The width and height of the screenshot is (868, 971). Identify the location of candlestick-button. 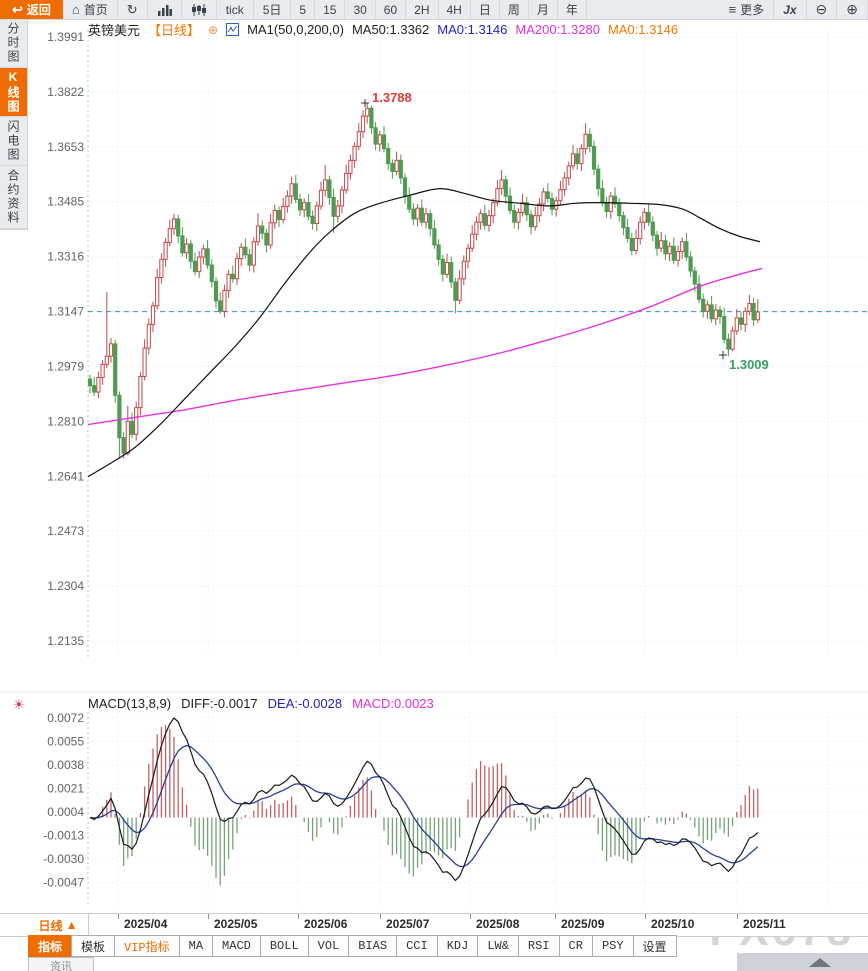
(199, 9).